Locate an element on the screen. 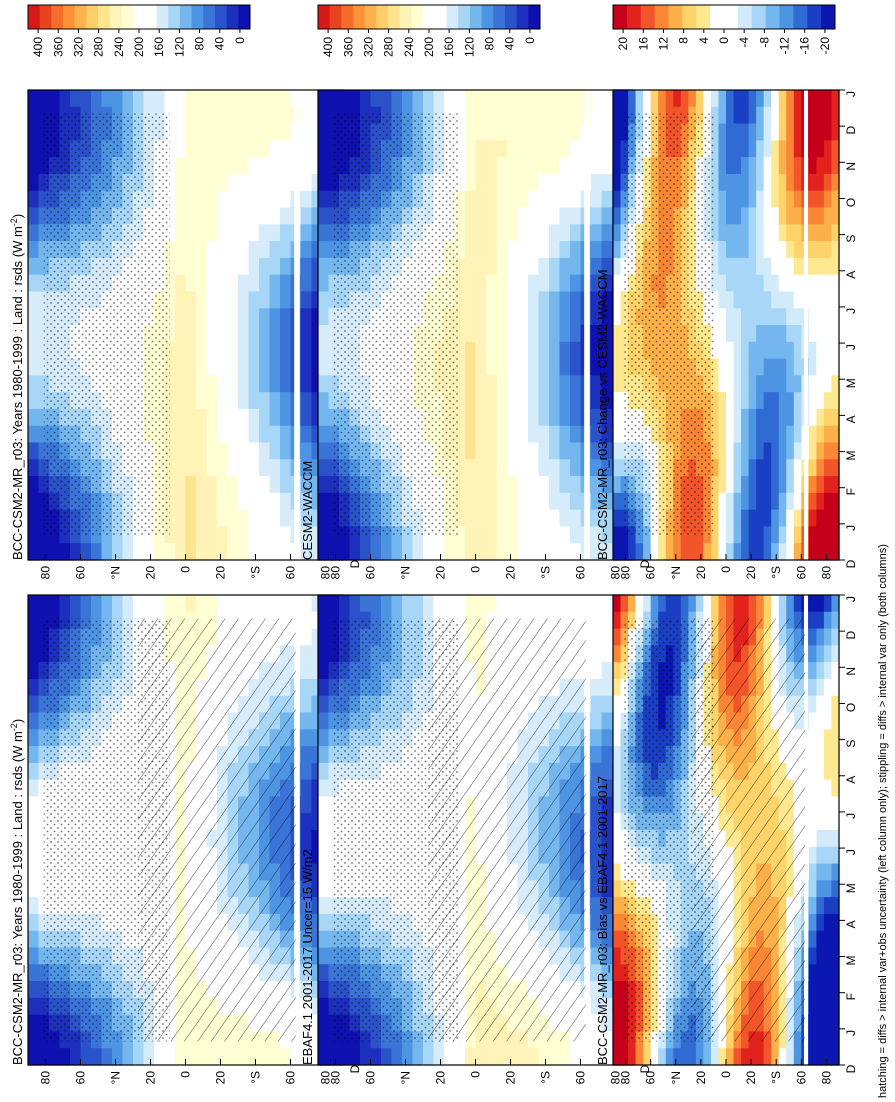  lat-tick-label: 60 is located at coordinates (371, 1078).